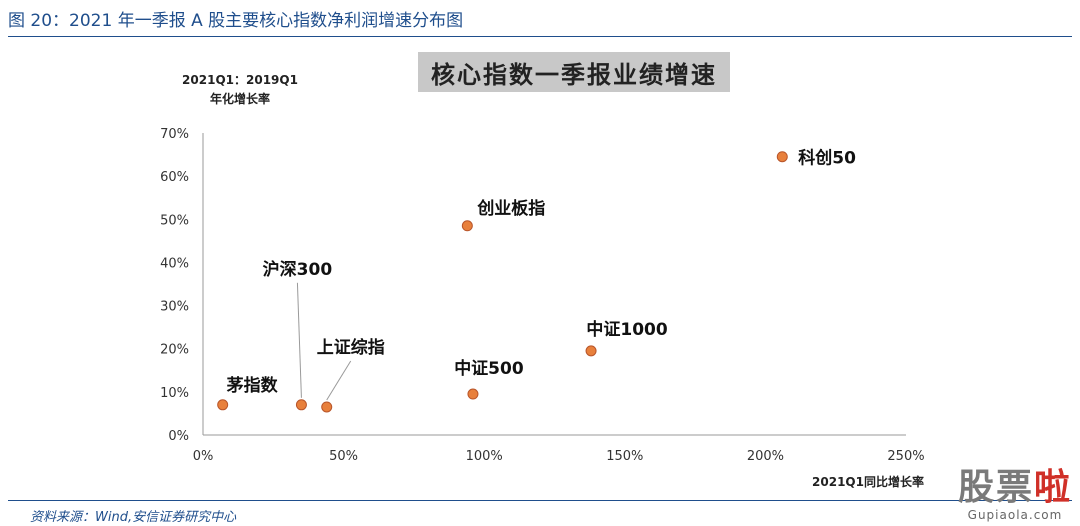  I want to click on y-tick-label: 10%, so click(174, 393).